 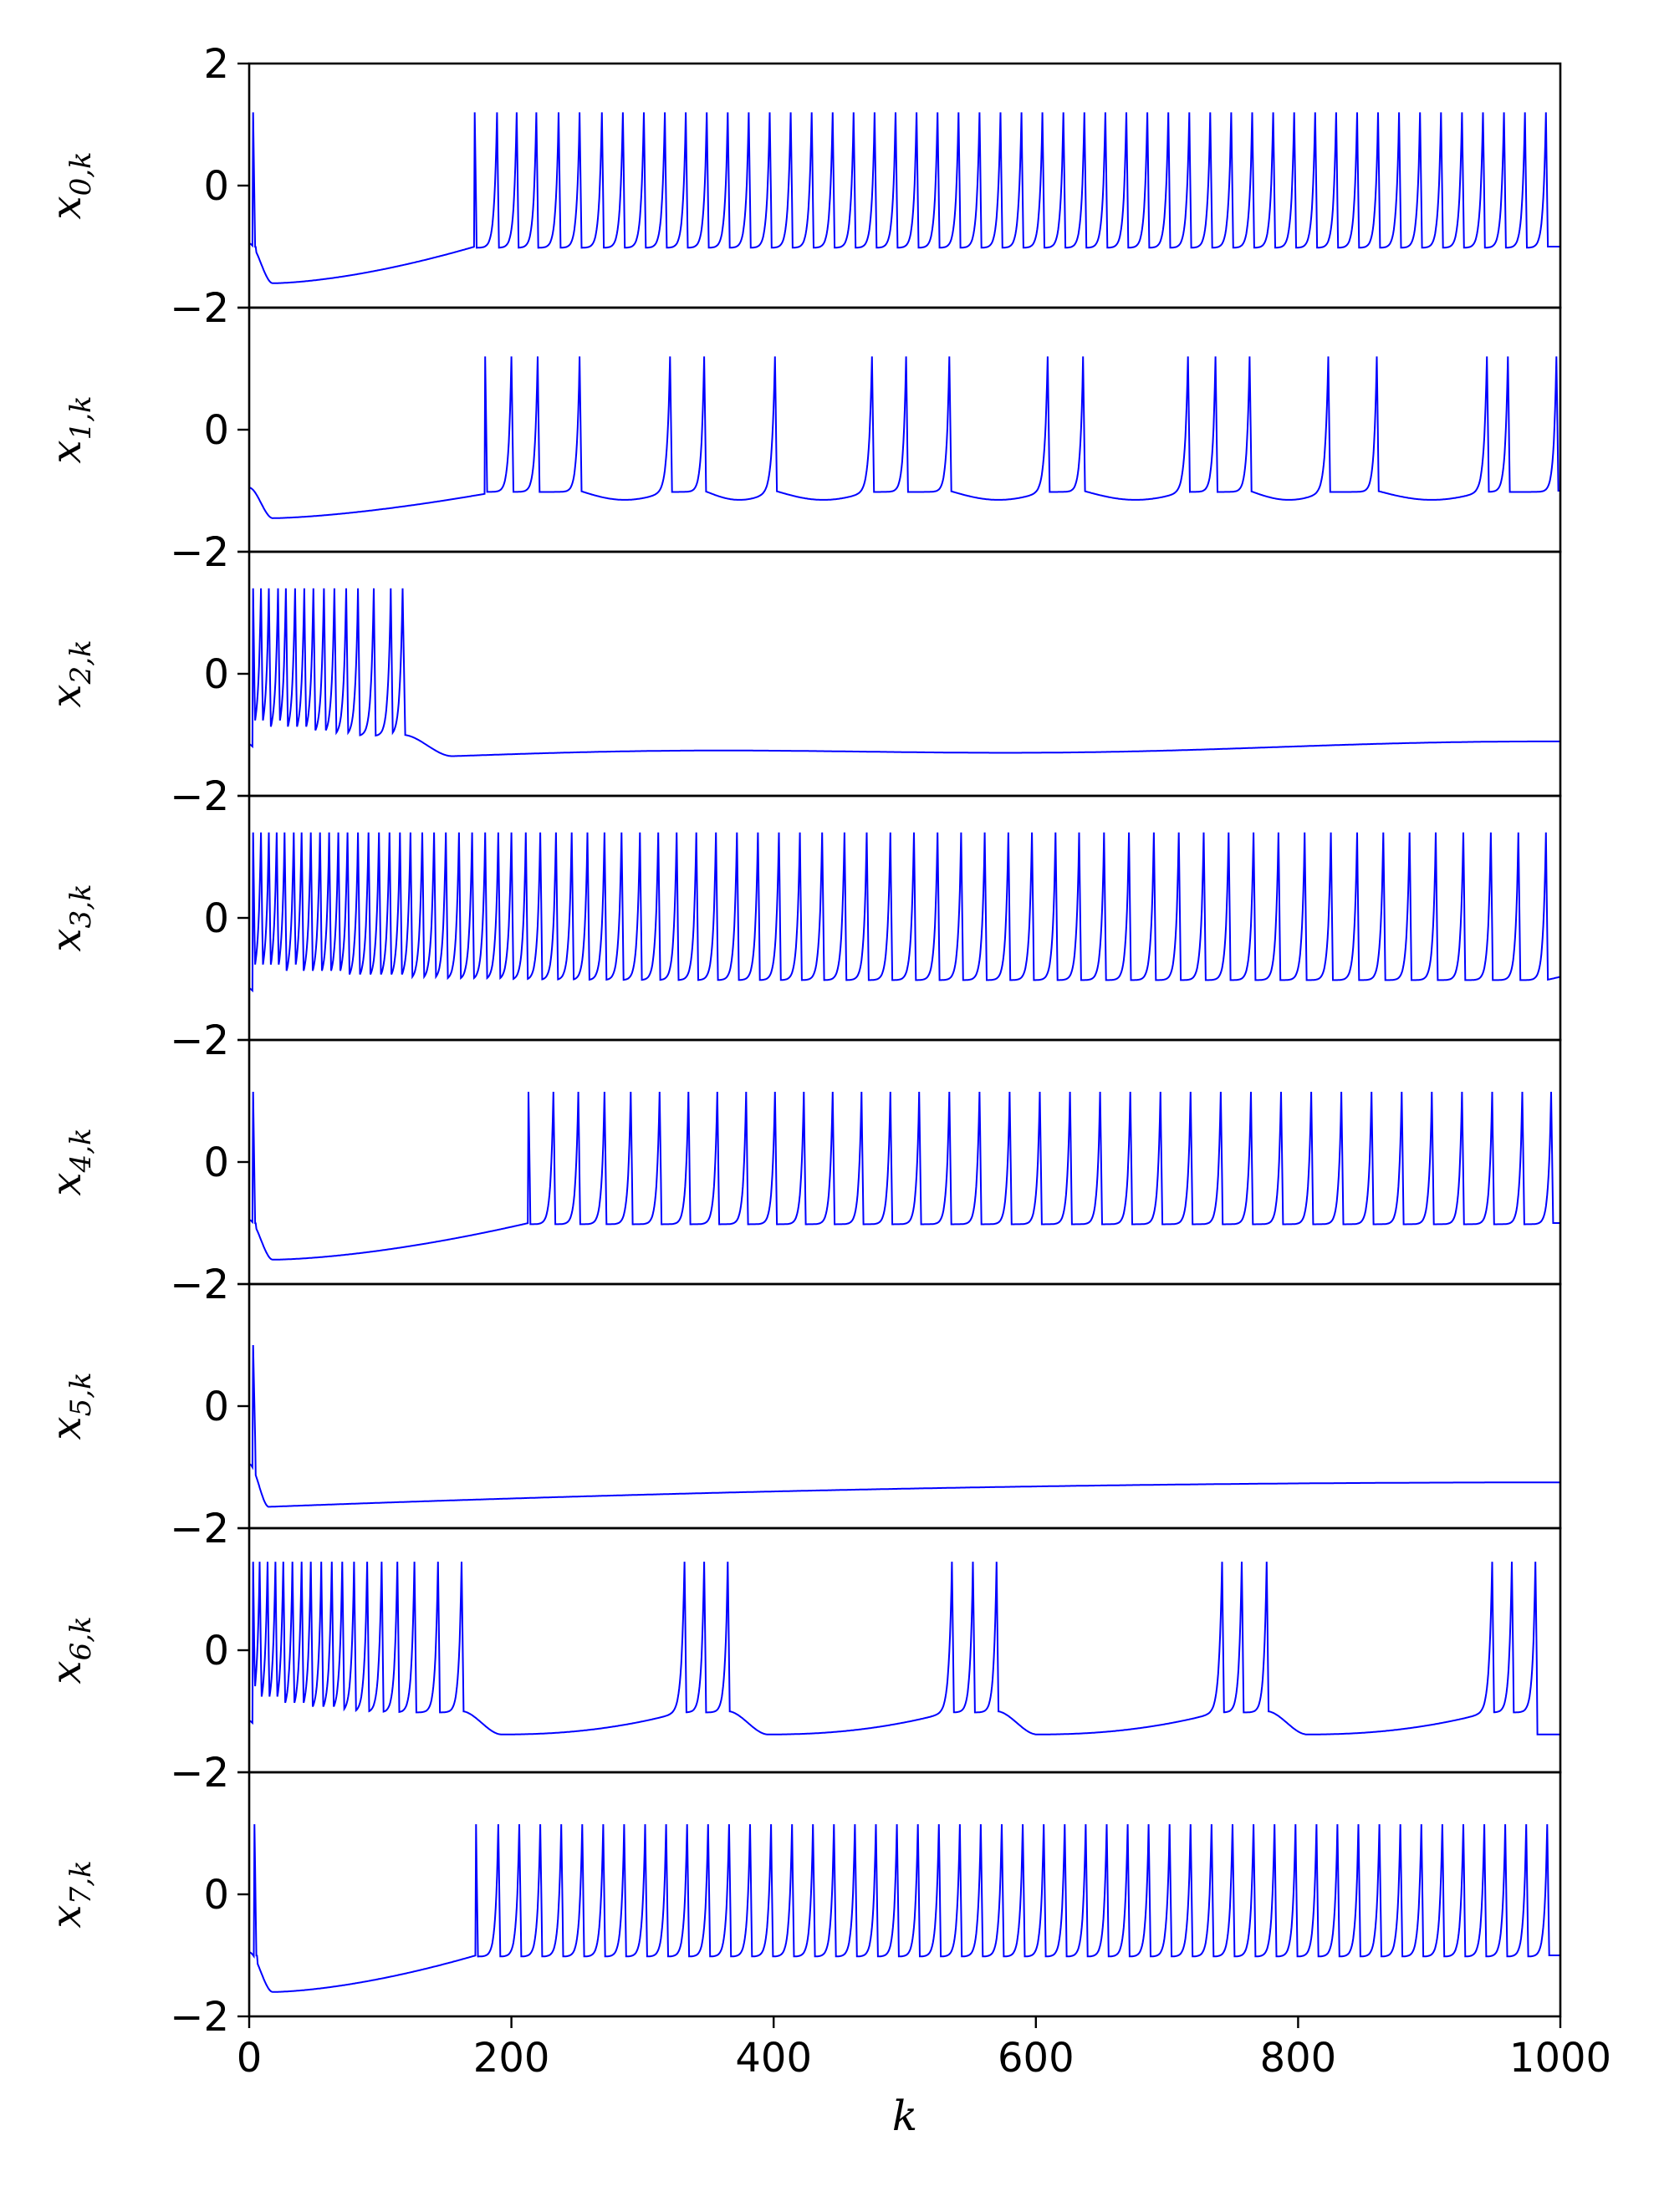 I want to click on y-tick-label-4: 0, so click(x=216, y=1162).